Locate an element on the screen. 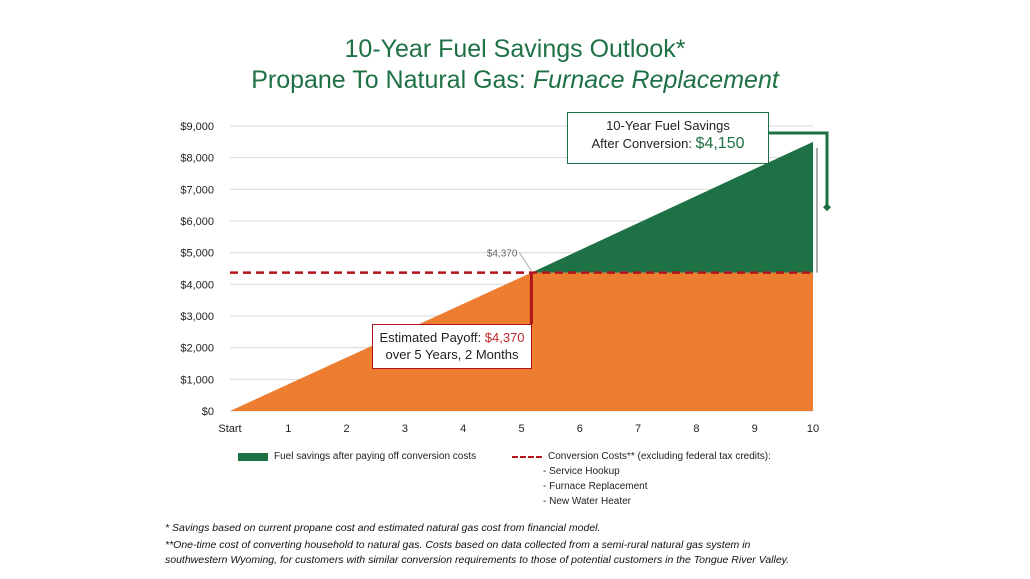 The height and width of the screenshot is (579, 1030). x-tick-label: 9 is located at coordinates (755, 429).